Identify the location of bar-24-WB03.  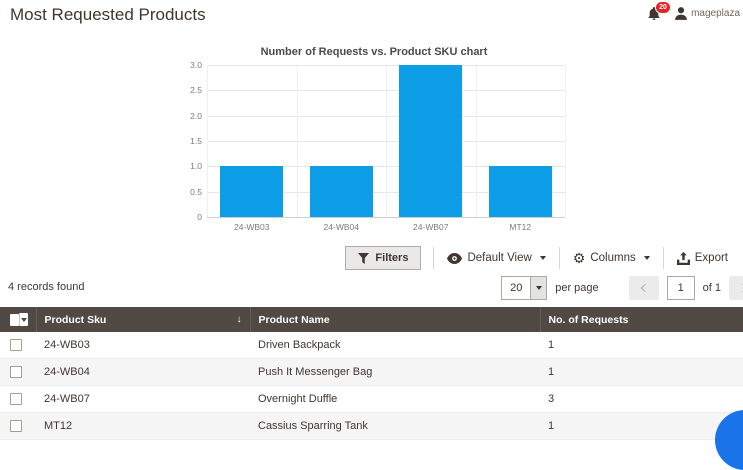
(252, 191).